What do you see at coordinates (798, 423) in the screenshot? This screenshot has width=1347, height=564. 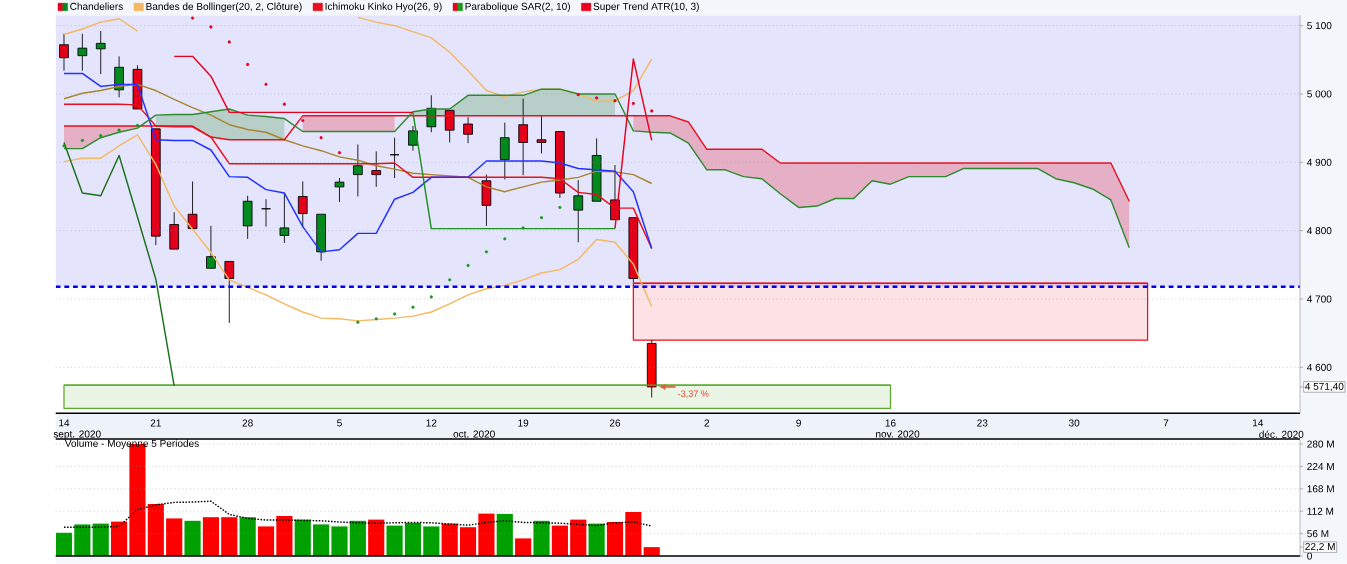 I see `x-tick-label: 9` at bounding box center [798, 423].